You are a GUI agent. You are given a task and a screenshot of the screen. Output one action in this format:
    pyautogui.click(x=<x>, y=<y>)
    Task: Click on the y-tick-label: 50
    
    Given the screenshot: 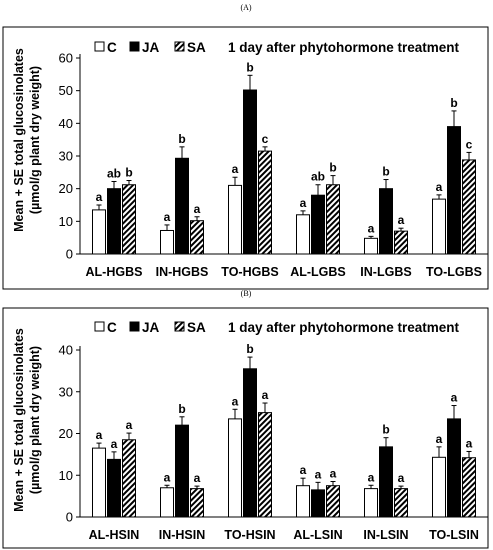 What is the action you would take?
    pyautogui.click(x=66, y=90)
    